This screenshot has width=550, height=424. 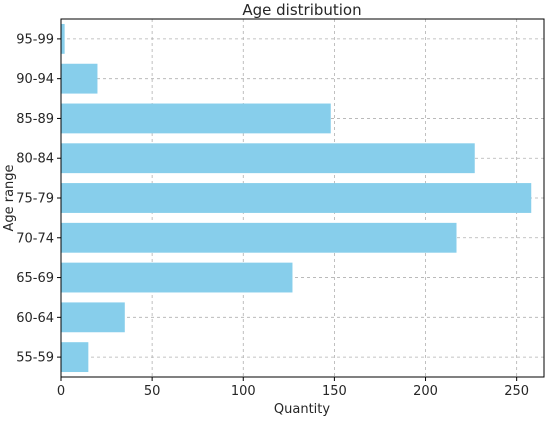 What do you see at coordinates (35, 39) in the screenshot?
I see `y-tick-label: 95-99` at bounding box center [35, 39].